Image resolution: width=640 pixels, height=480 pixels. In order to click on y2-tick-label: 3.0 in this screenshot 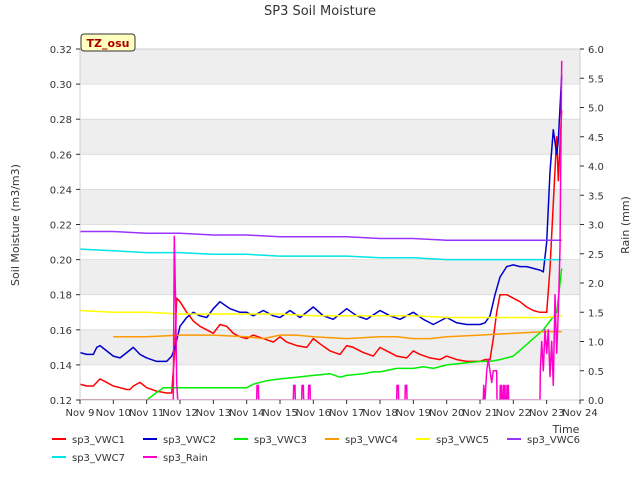, I will do `click(596, 226)`.